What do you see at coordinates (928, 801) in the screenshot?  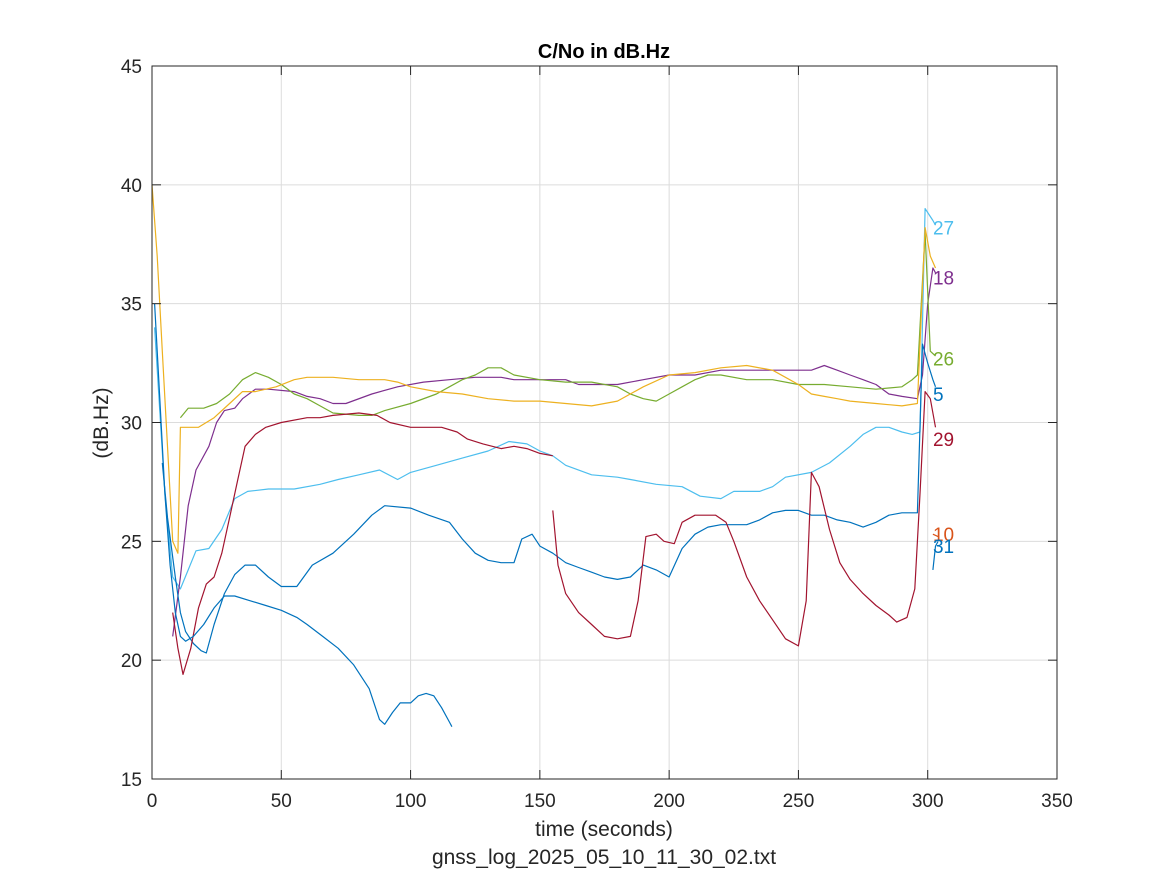 I see `x-tick-label: 300` at bounding box center [928, 801].